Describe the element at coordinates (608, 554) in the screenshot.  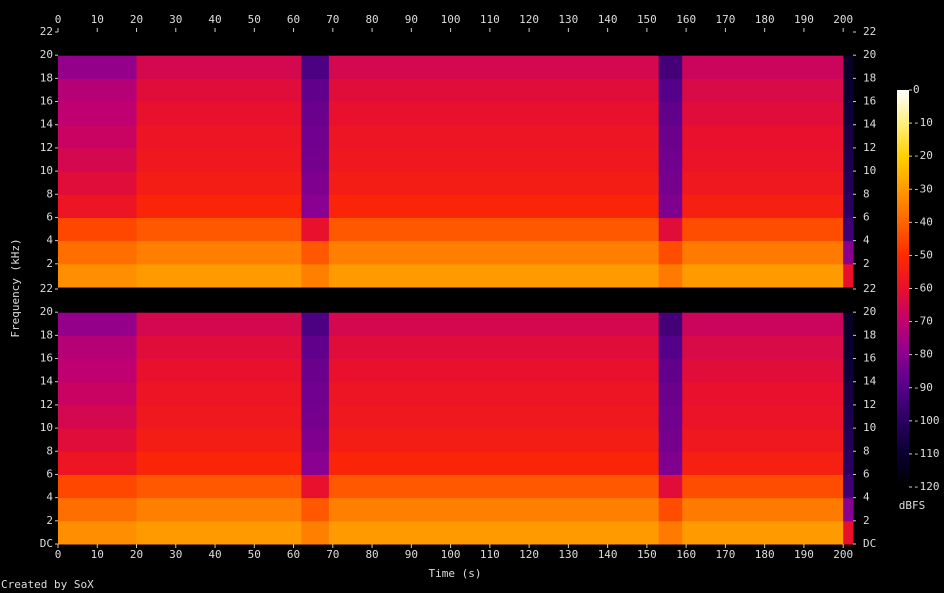
I see `x-tick-label: 140` at that location.